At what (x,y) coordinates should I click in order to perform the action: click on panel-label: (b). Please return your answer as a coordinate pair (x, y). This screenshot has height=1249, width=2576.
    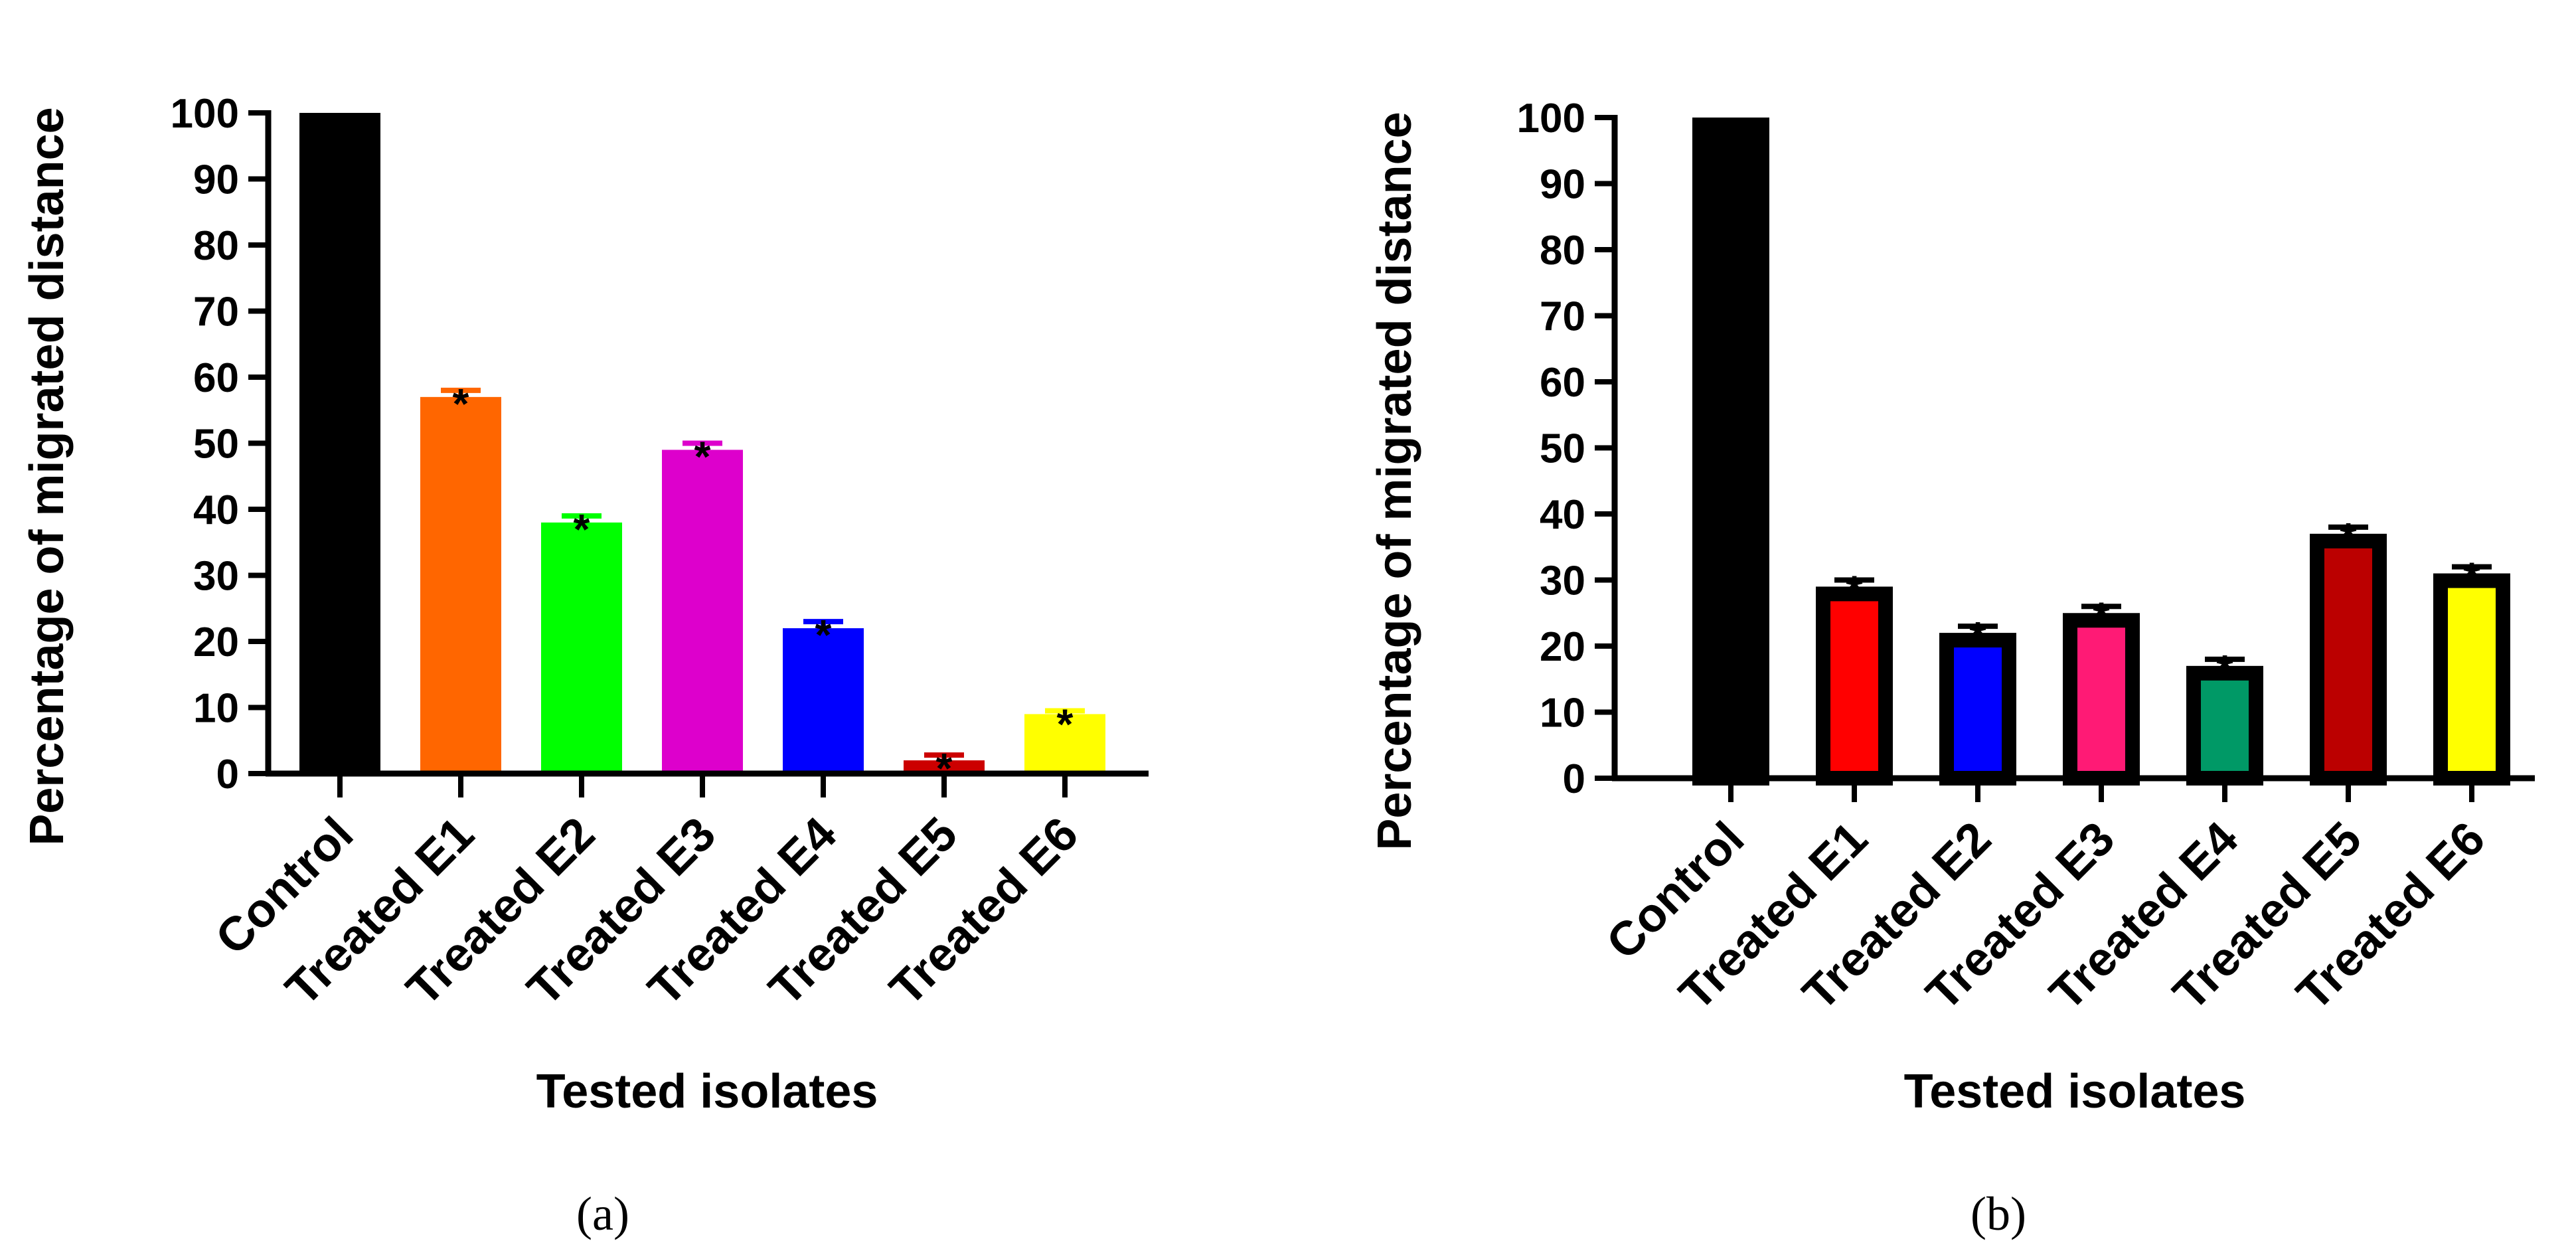
    Looking at the image, I should click on (1998, 1213).